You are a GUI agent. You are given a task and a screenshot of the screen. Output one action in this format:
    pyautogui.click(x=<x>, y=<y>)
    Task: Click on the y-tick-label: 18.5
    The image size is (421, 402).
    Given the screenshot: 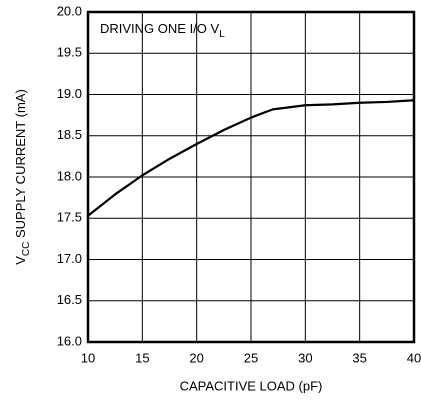 What is the action you would take?
    pyautogui.click(x=69, y=134)
    